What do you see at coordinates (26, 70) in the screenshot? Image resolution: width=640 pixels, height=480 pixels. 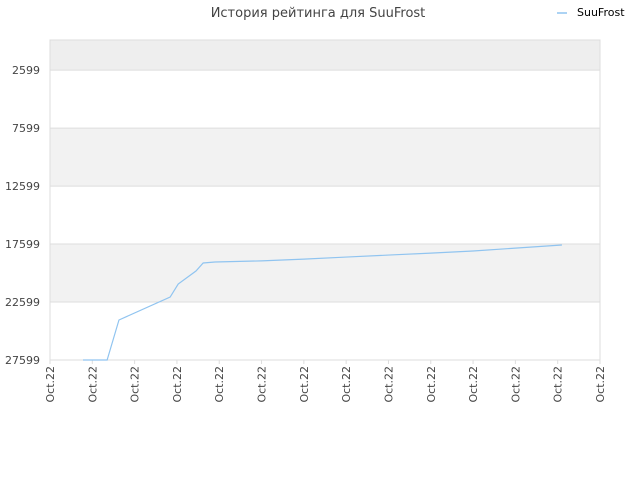 I see `y-tick-label: 2599` at bounding box center [26, 70].